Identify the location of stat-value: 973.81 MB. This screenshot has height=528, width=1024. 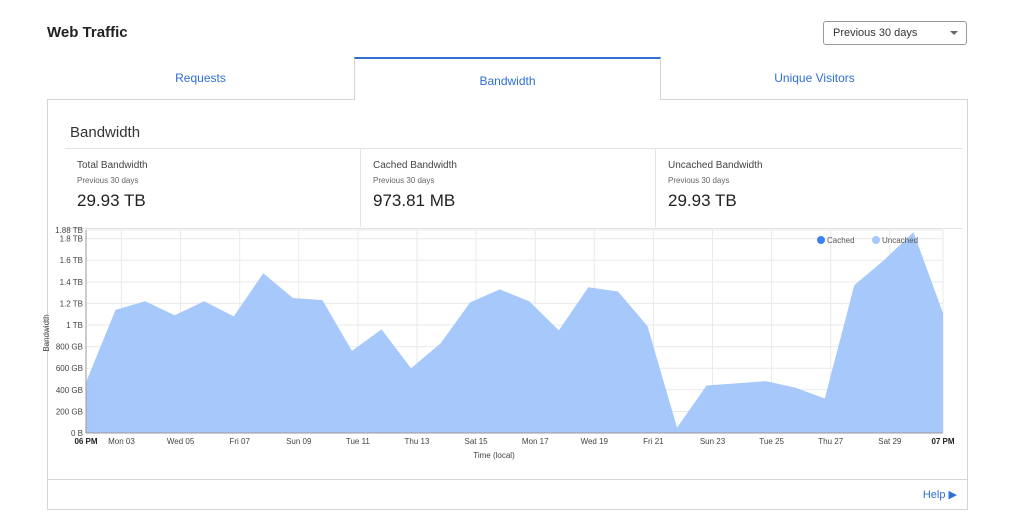
(414, 200).